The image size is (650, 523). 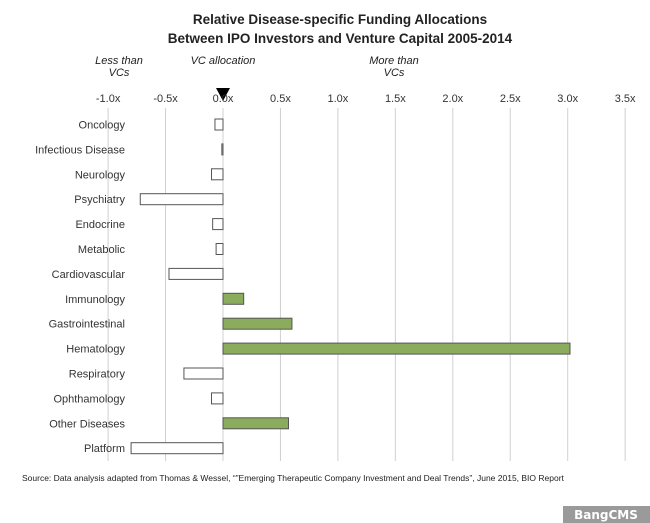 I want to click on category-label: Other Diseases, so click(x=87, y=424).